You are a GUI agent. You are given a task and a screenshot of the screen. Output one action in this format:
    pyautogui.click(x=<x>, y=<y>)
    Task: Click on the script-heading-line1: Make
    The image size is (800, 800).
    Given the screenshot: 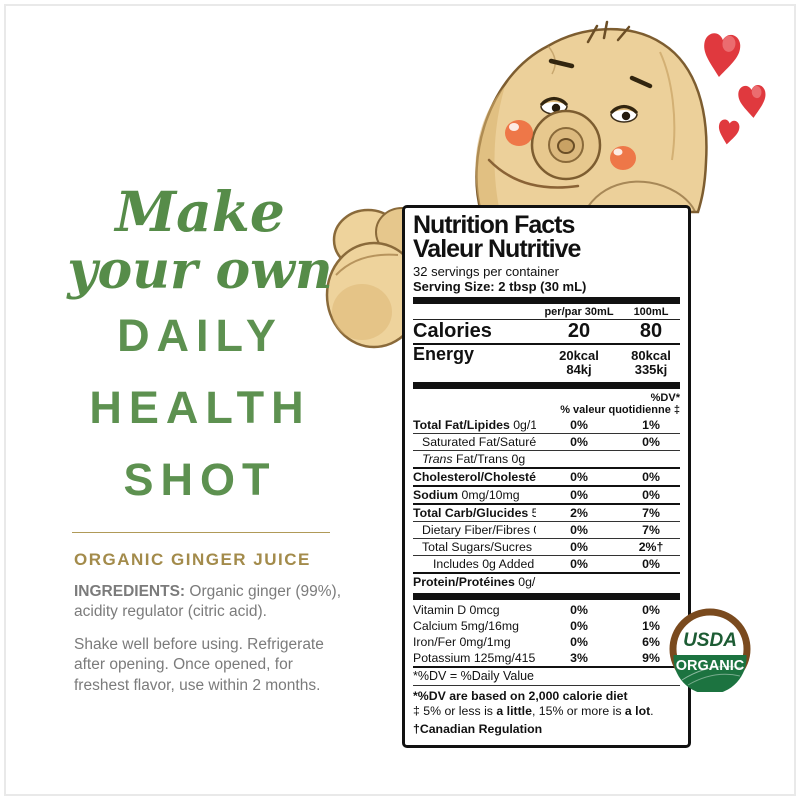 What is the action you would take?
    pyautogui.click(x=200, y=211)
    